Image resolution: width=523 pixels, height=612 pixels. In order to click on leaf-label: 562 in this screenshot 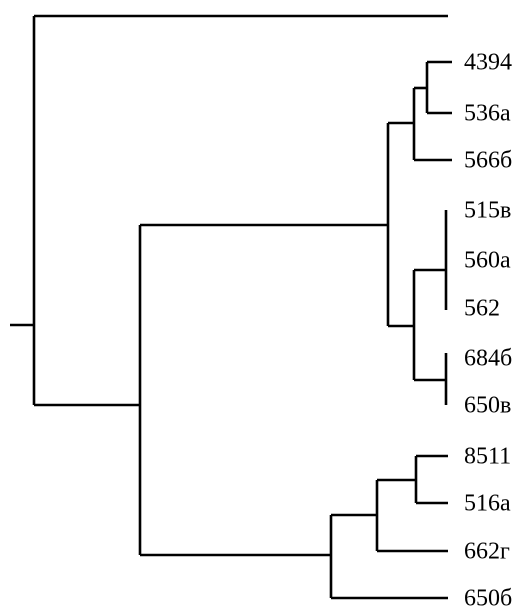, I will do `click(482, 309)`.